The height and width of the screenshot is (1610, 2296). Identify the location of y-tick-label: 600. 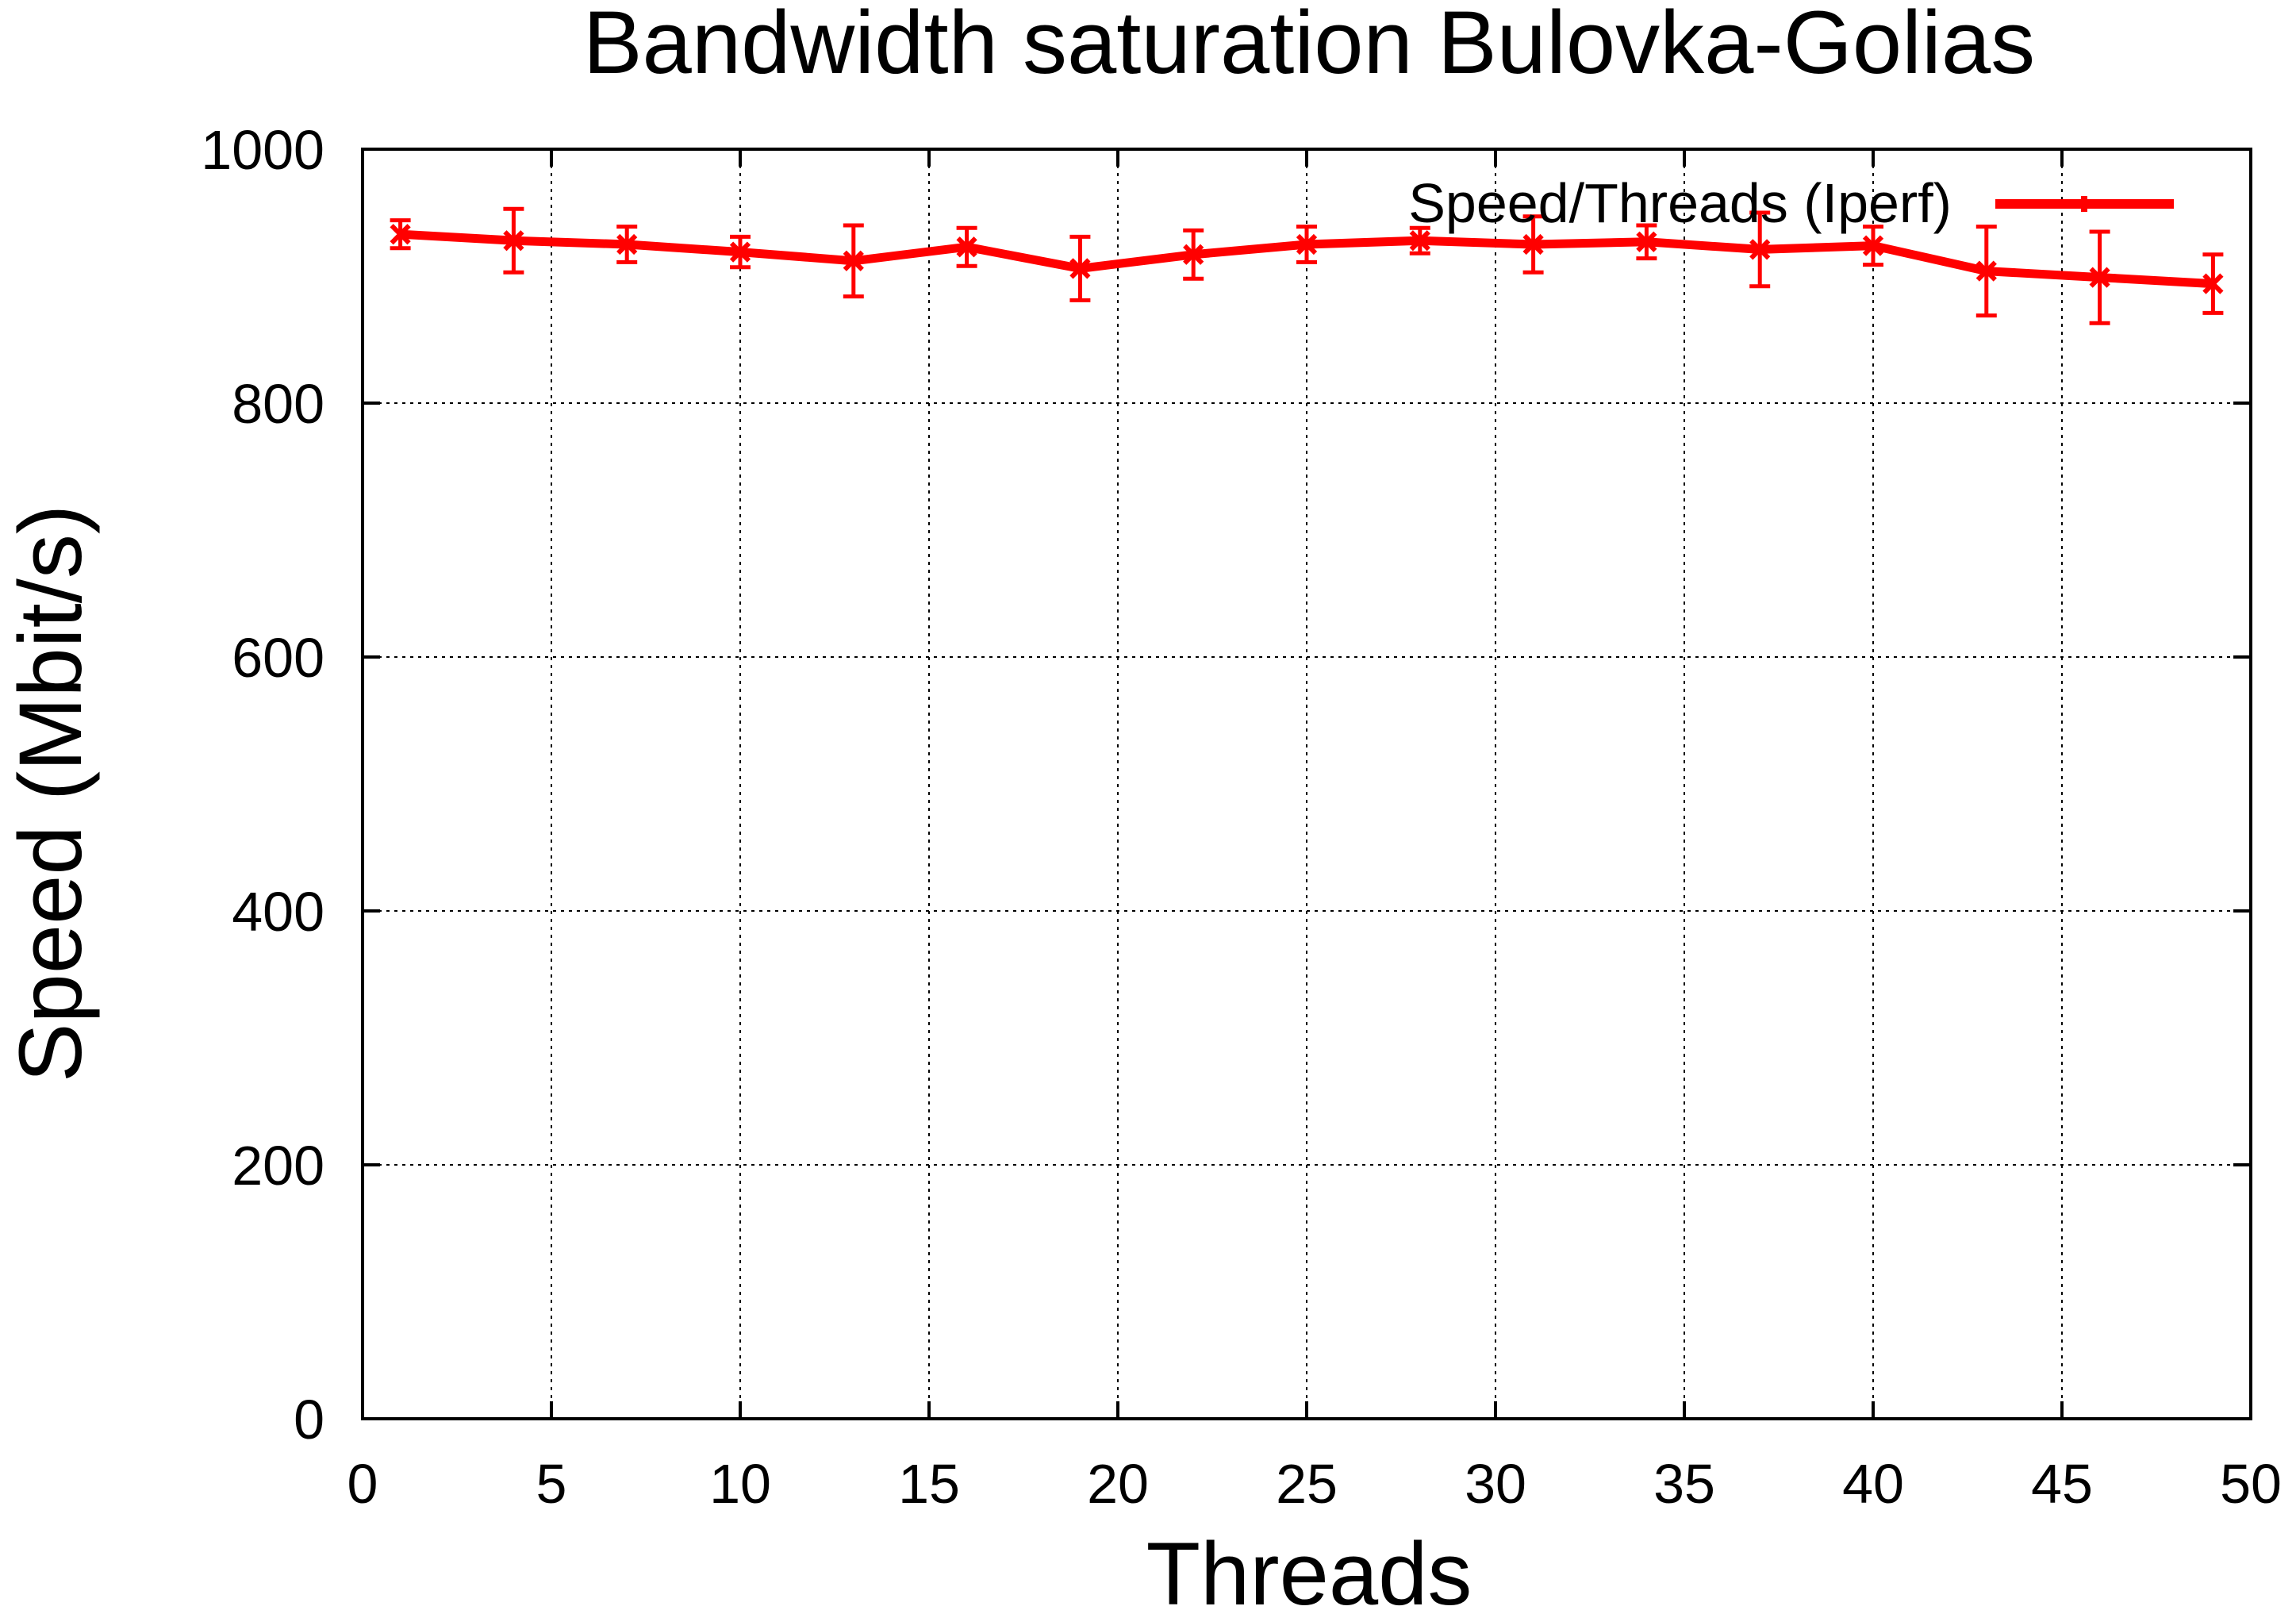
(278, 658).